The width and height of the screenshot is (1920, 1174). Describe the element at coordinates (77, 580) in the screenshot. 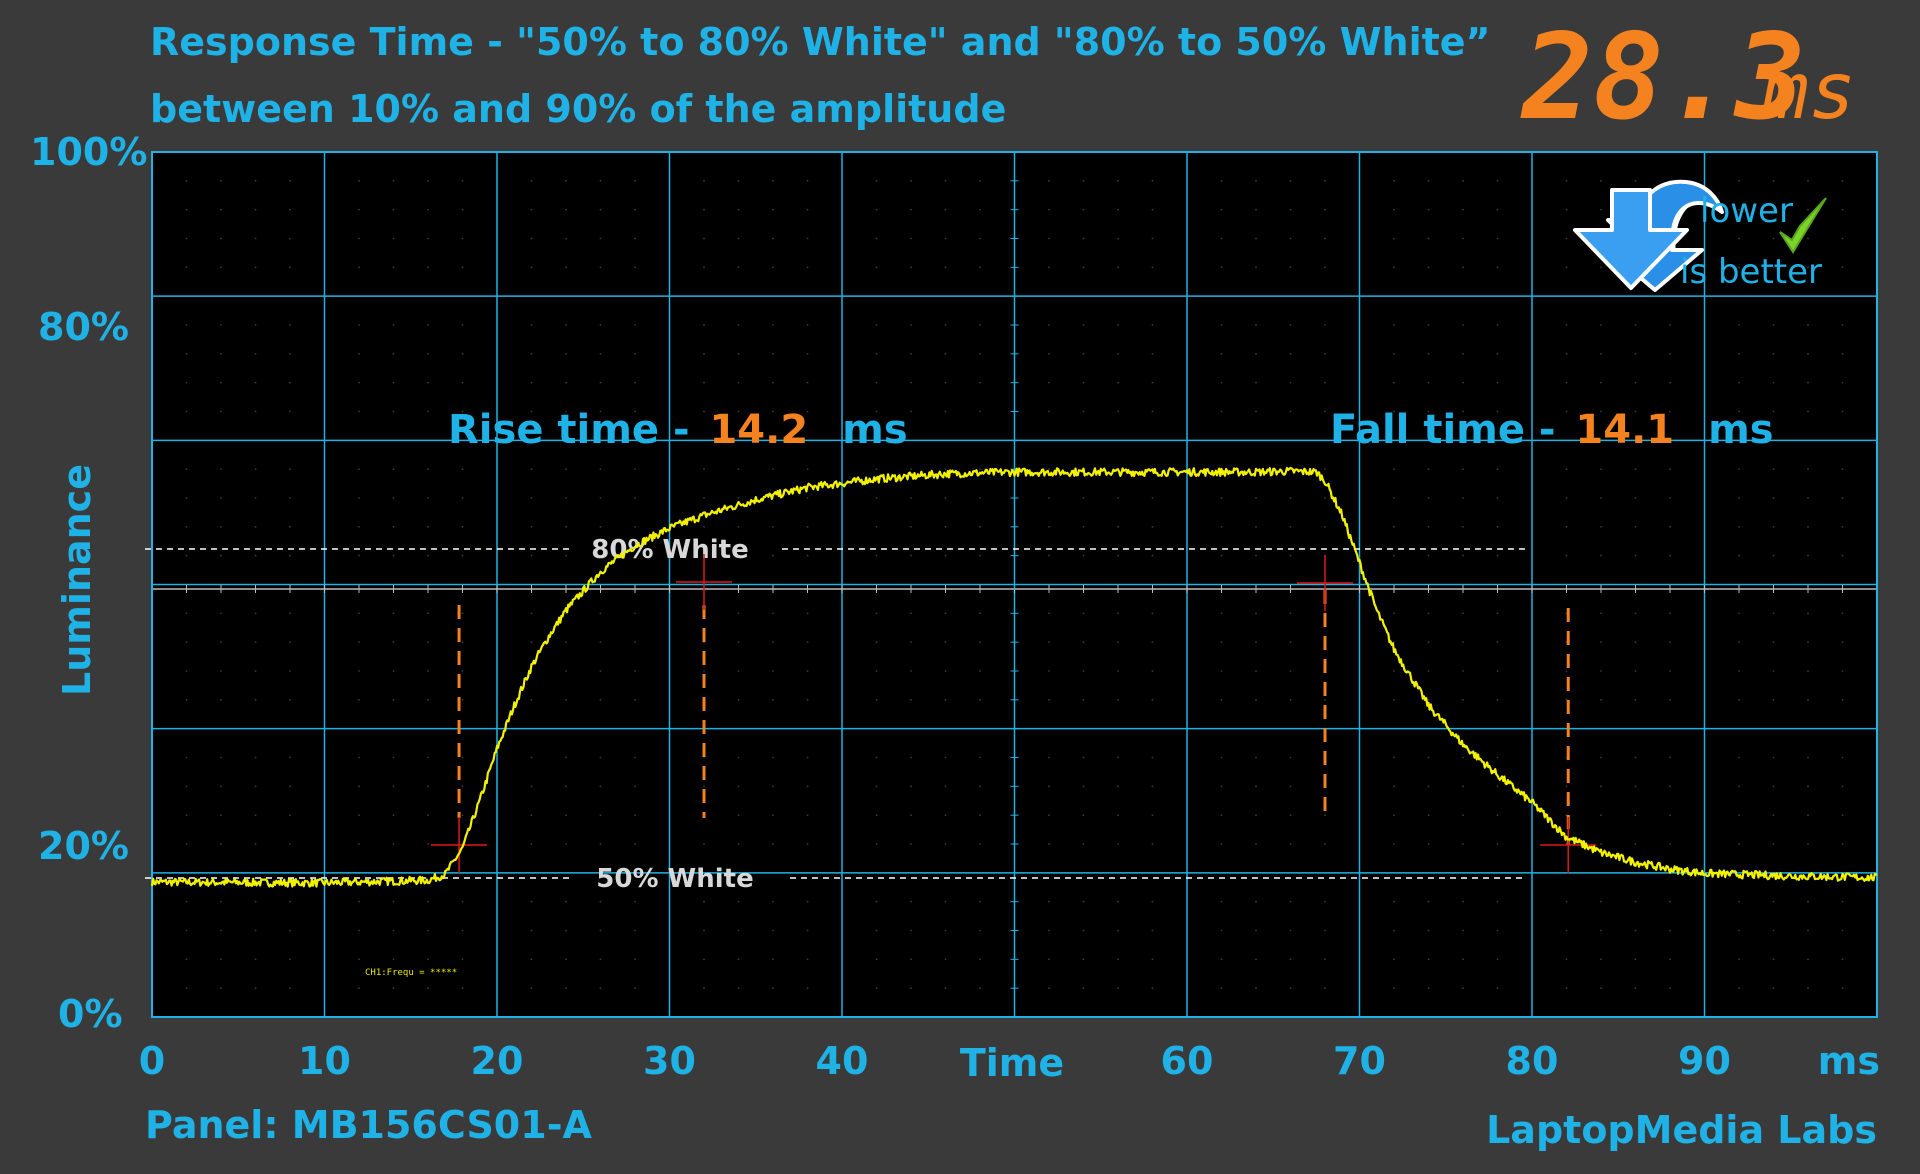

I see `y-axis-label: Luminance` at that location.